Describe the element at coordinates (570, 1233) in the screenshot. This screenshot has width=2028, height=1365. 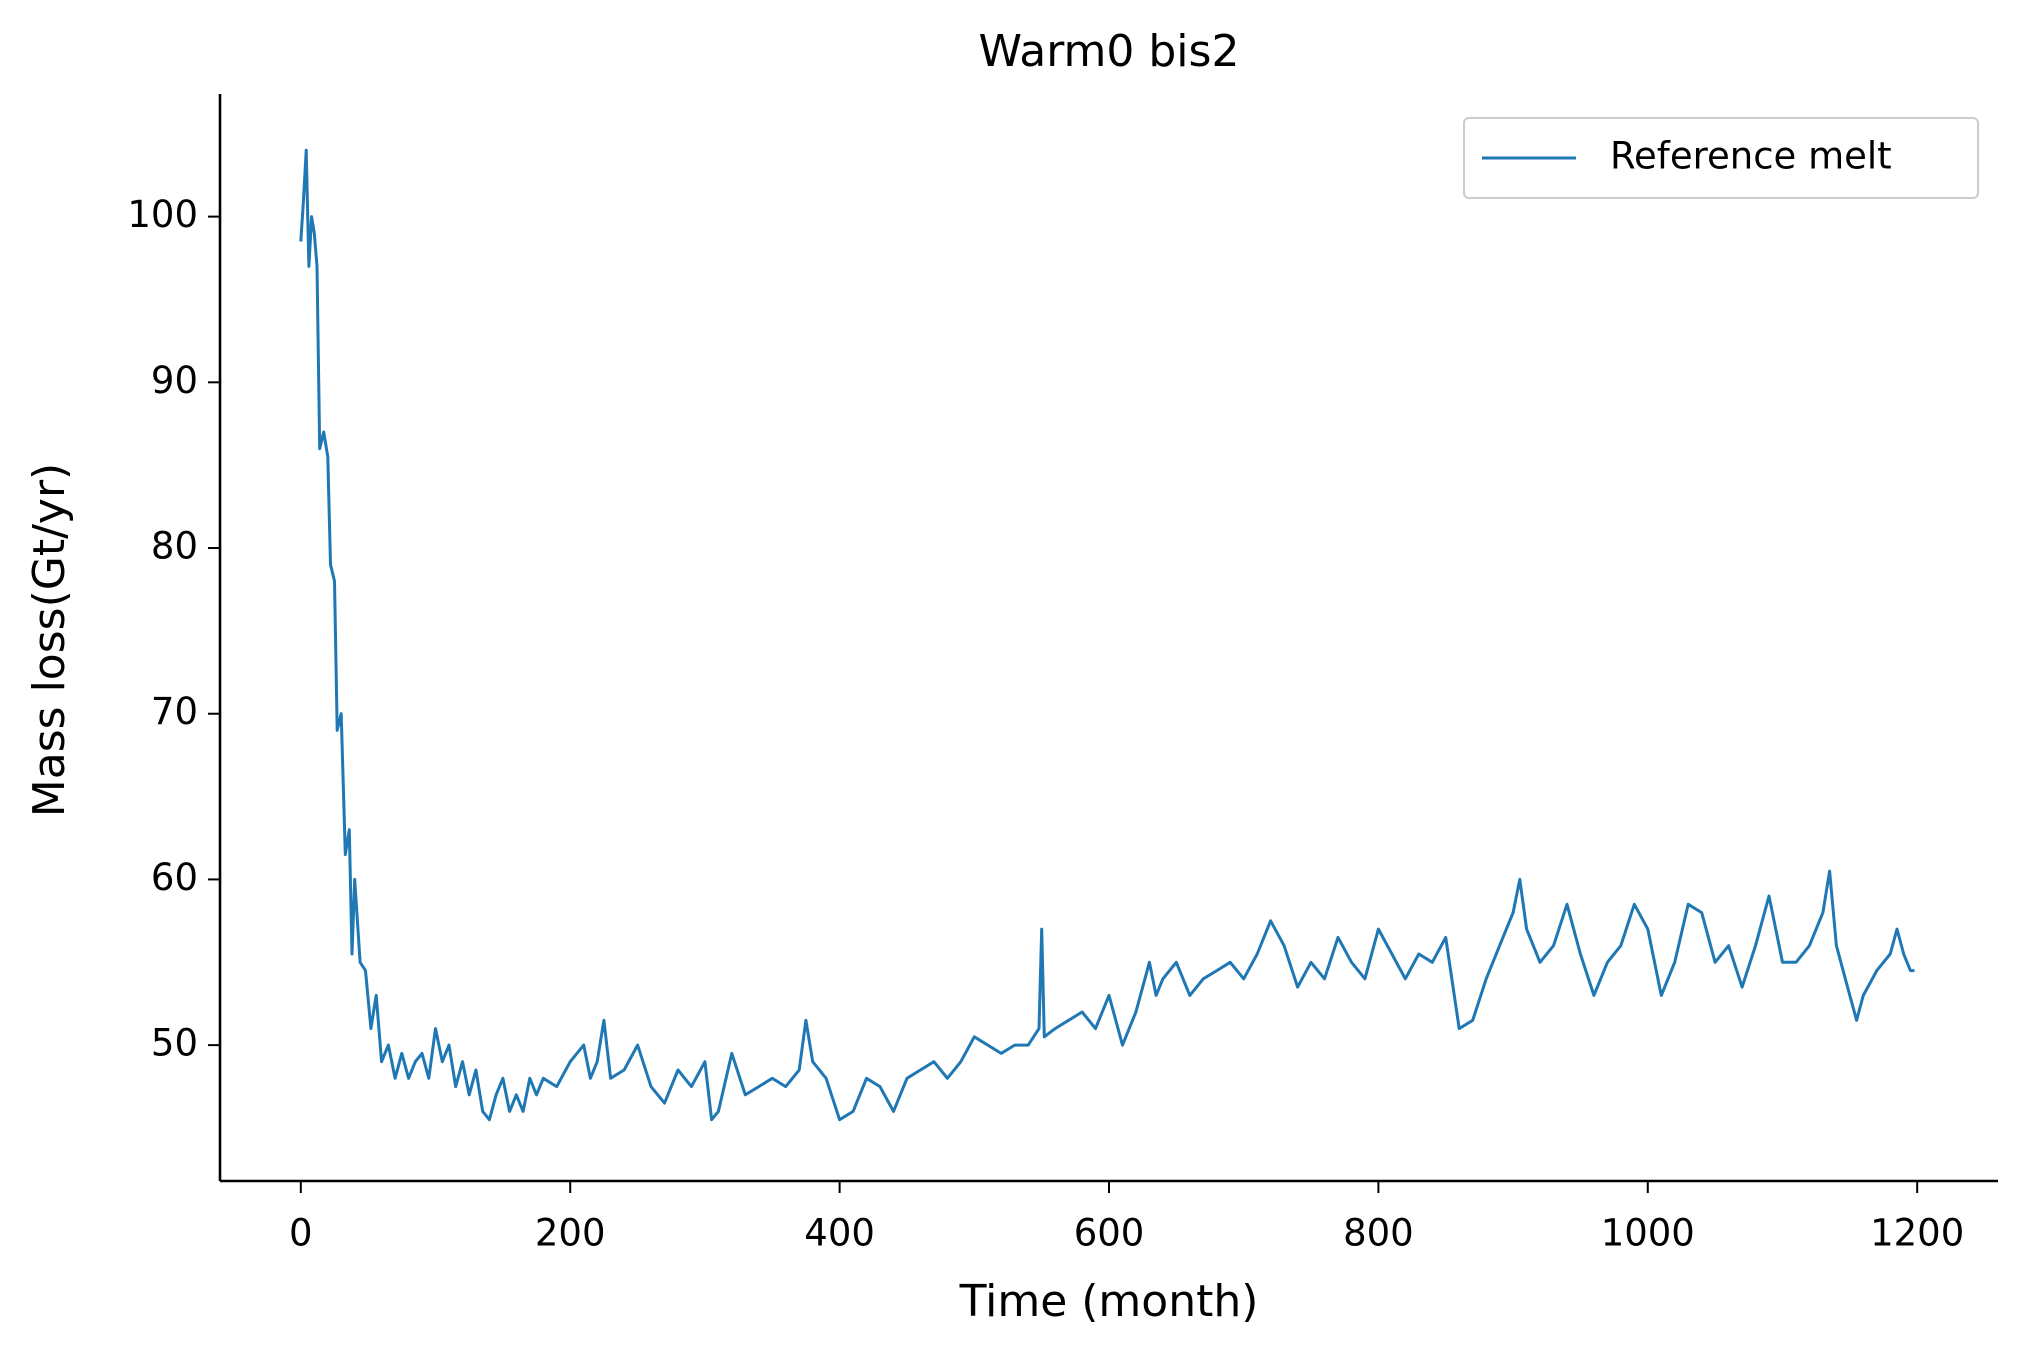
I see `x-tick-label: 200` at that location.